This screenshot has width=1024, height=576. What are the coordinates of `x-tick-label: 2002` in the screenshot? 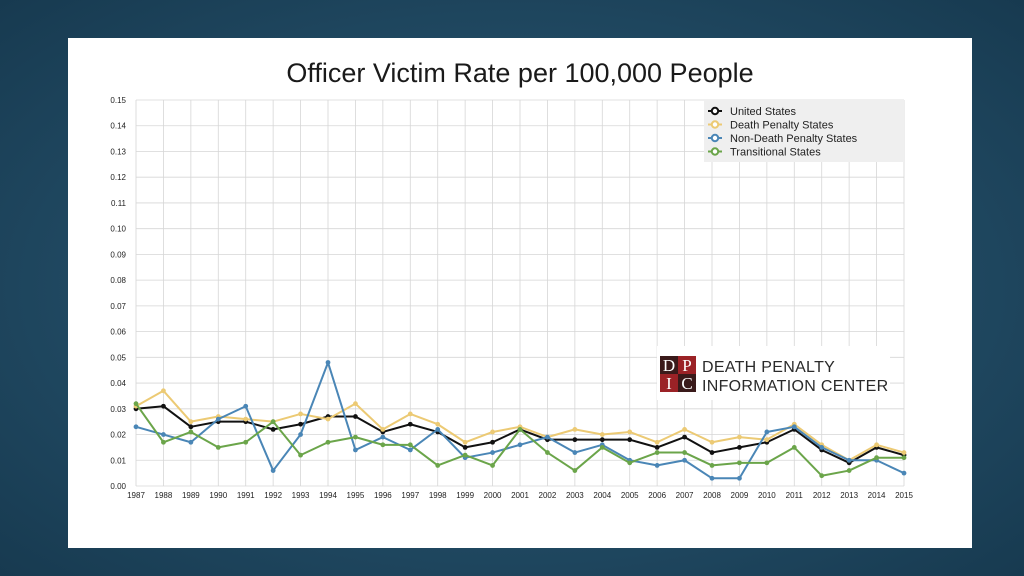 It's located at (548, 495).